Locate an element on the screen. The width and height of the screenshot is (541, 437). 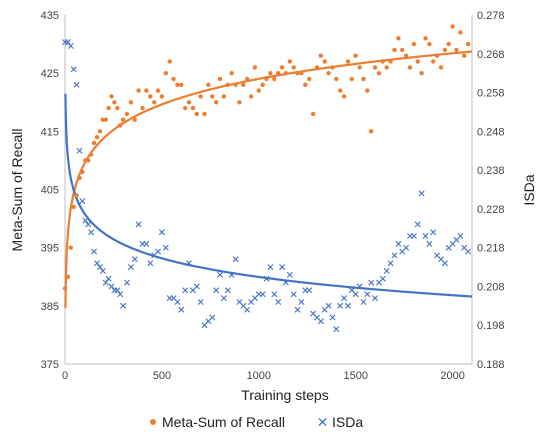
x-tick-label: 0 is located at coordinates (65, 376).